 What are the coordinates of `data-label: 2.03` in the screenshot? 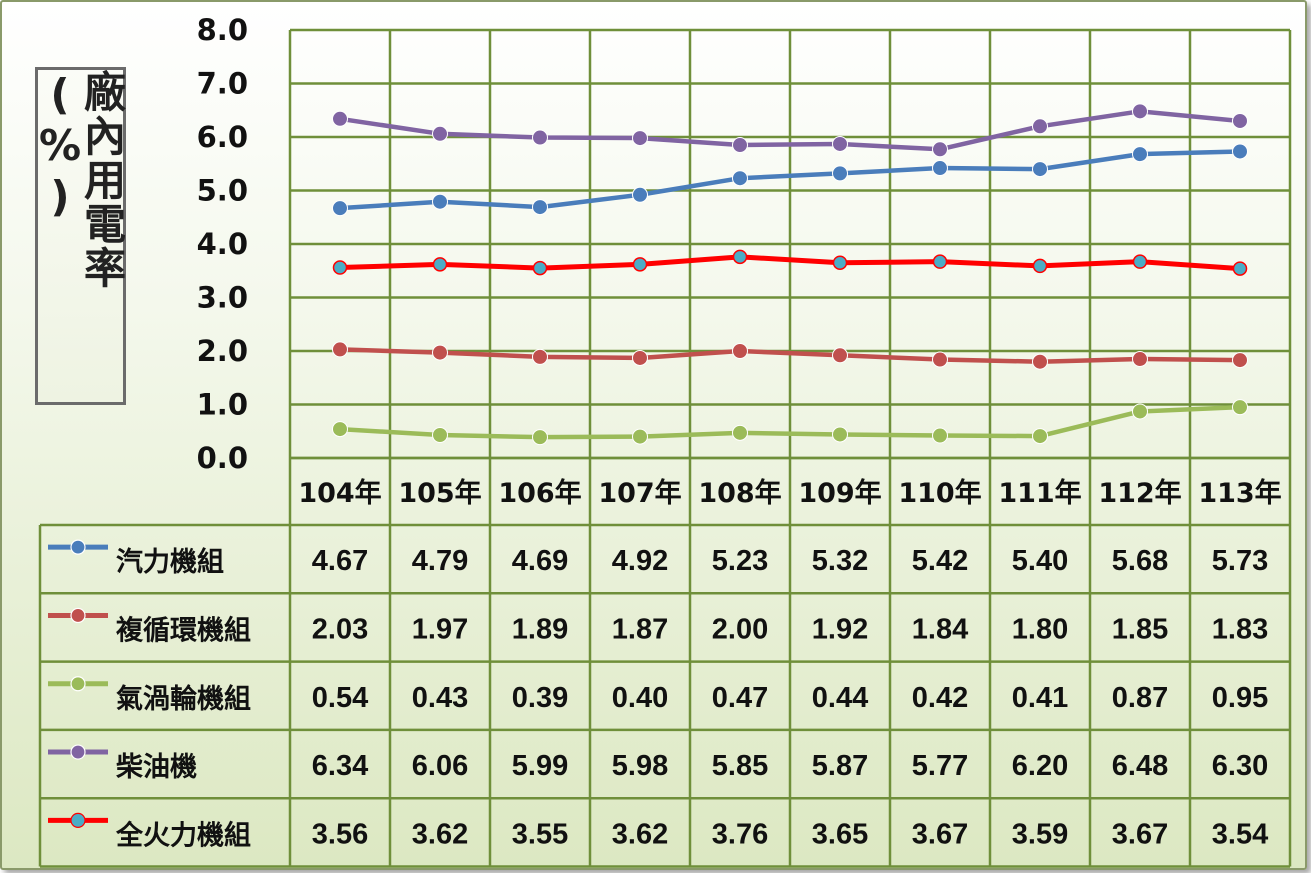 It's located at (340, 629).